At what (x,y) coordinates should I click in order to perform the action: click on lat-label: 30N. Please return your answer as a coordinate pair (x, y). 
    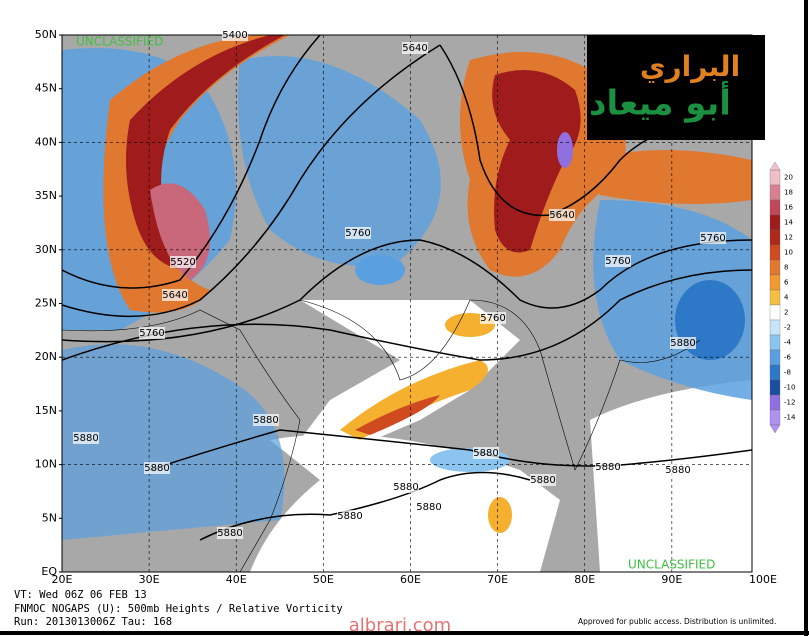
    Looking at the image, I should click on (46, 249).